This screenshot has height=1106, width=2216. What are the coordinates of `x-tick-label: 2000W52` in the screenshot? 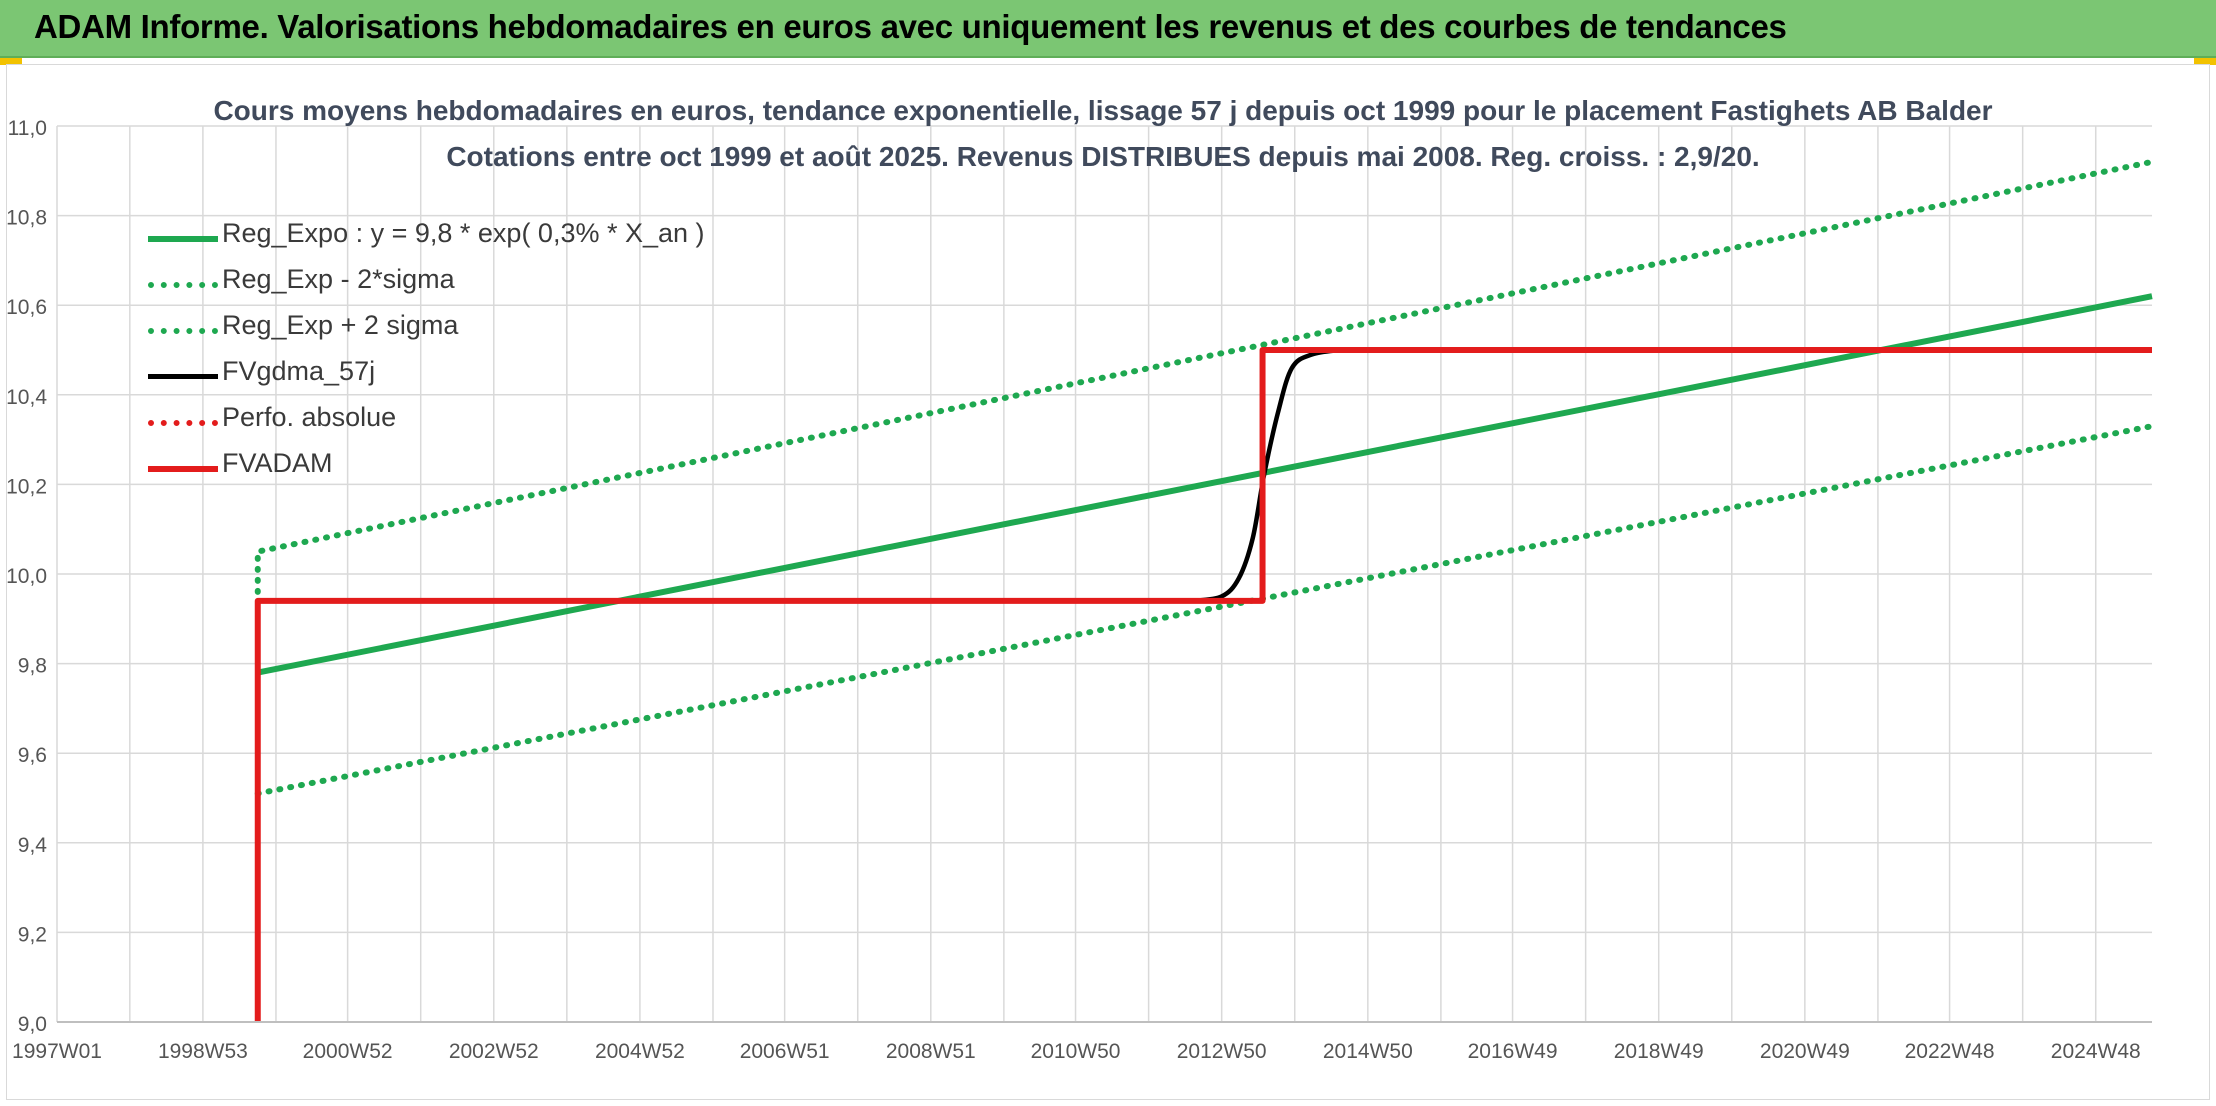 It's located at (348, 1051).